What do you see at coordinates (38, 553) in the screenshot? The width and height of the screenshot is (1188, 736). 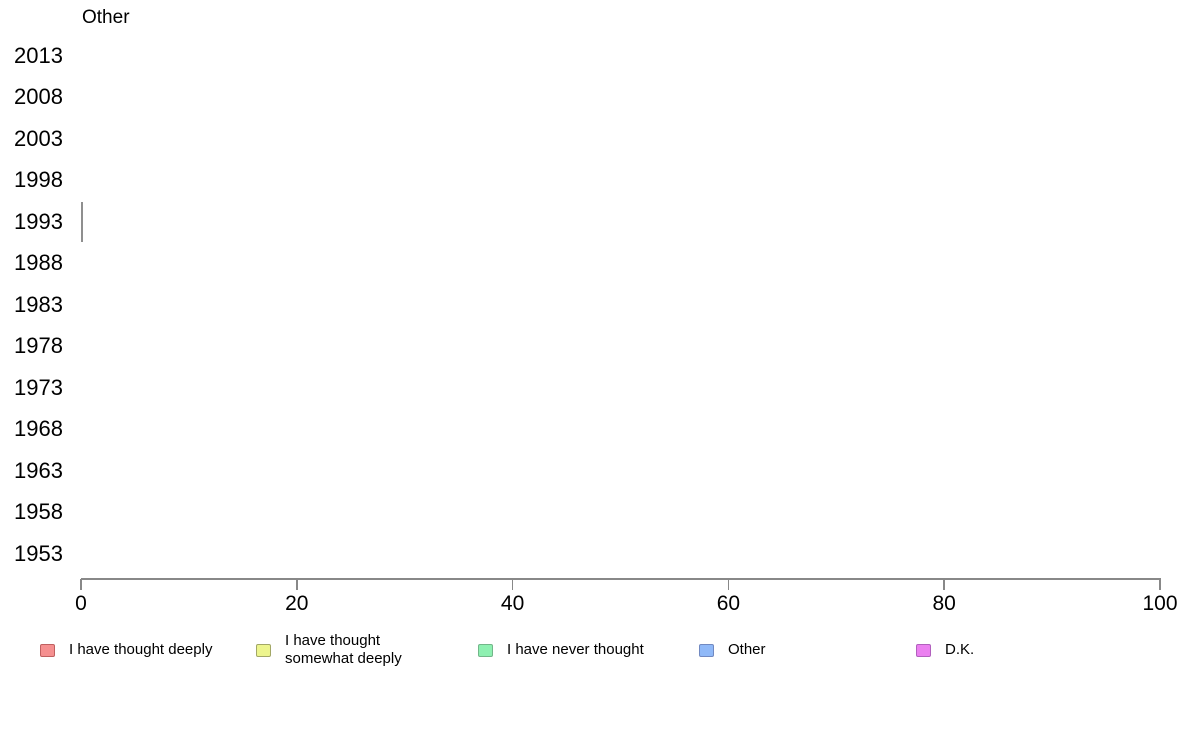 I see `y-axis-label-1953: 1953` at bounding box center [38, 553].